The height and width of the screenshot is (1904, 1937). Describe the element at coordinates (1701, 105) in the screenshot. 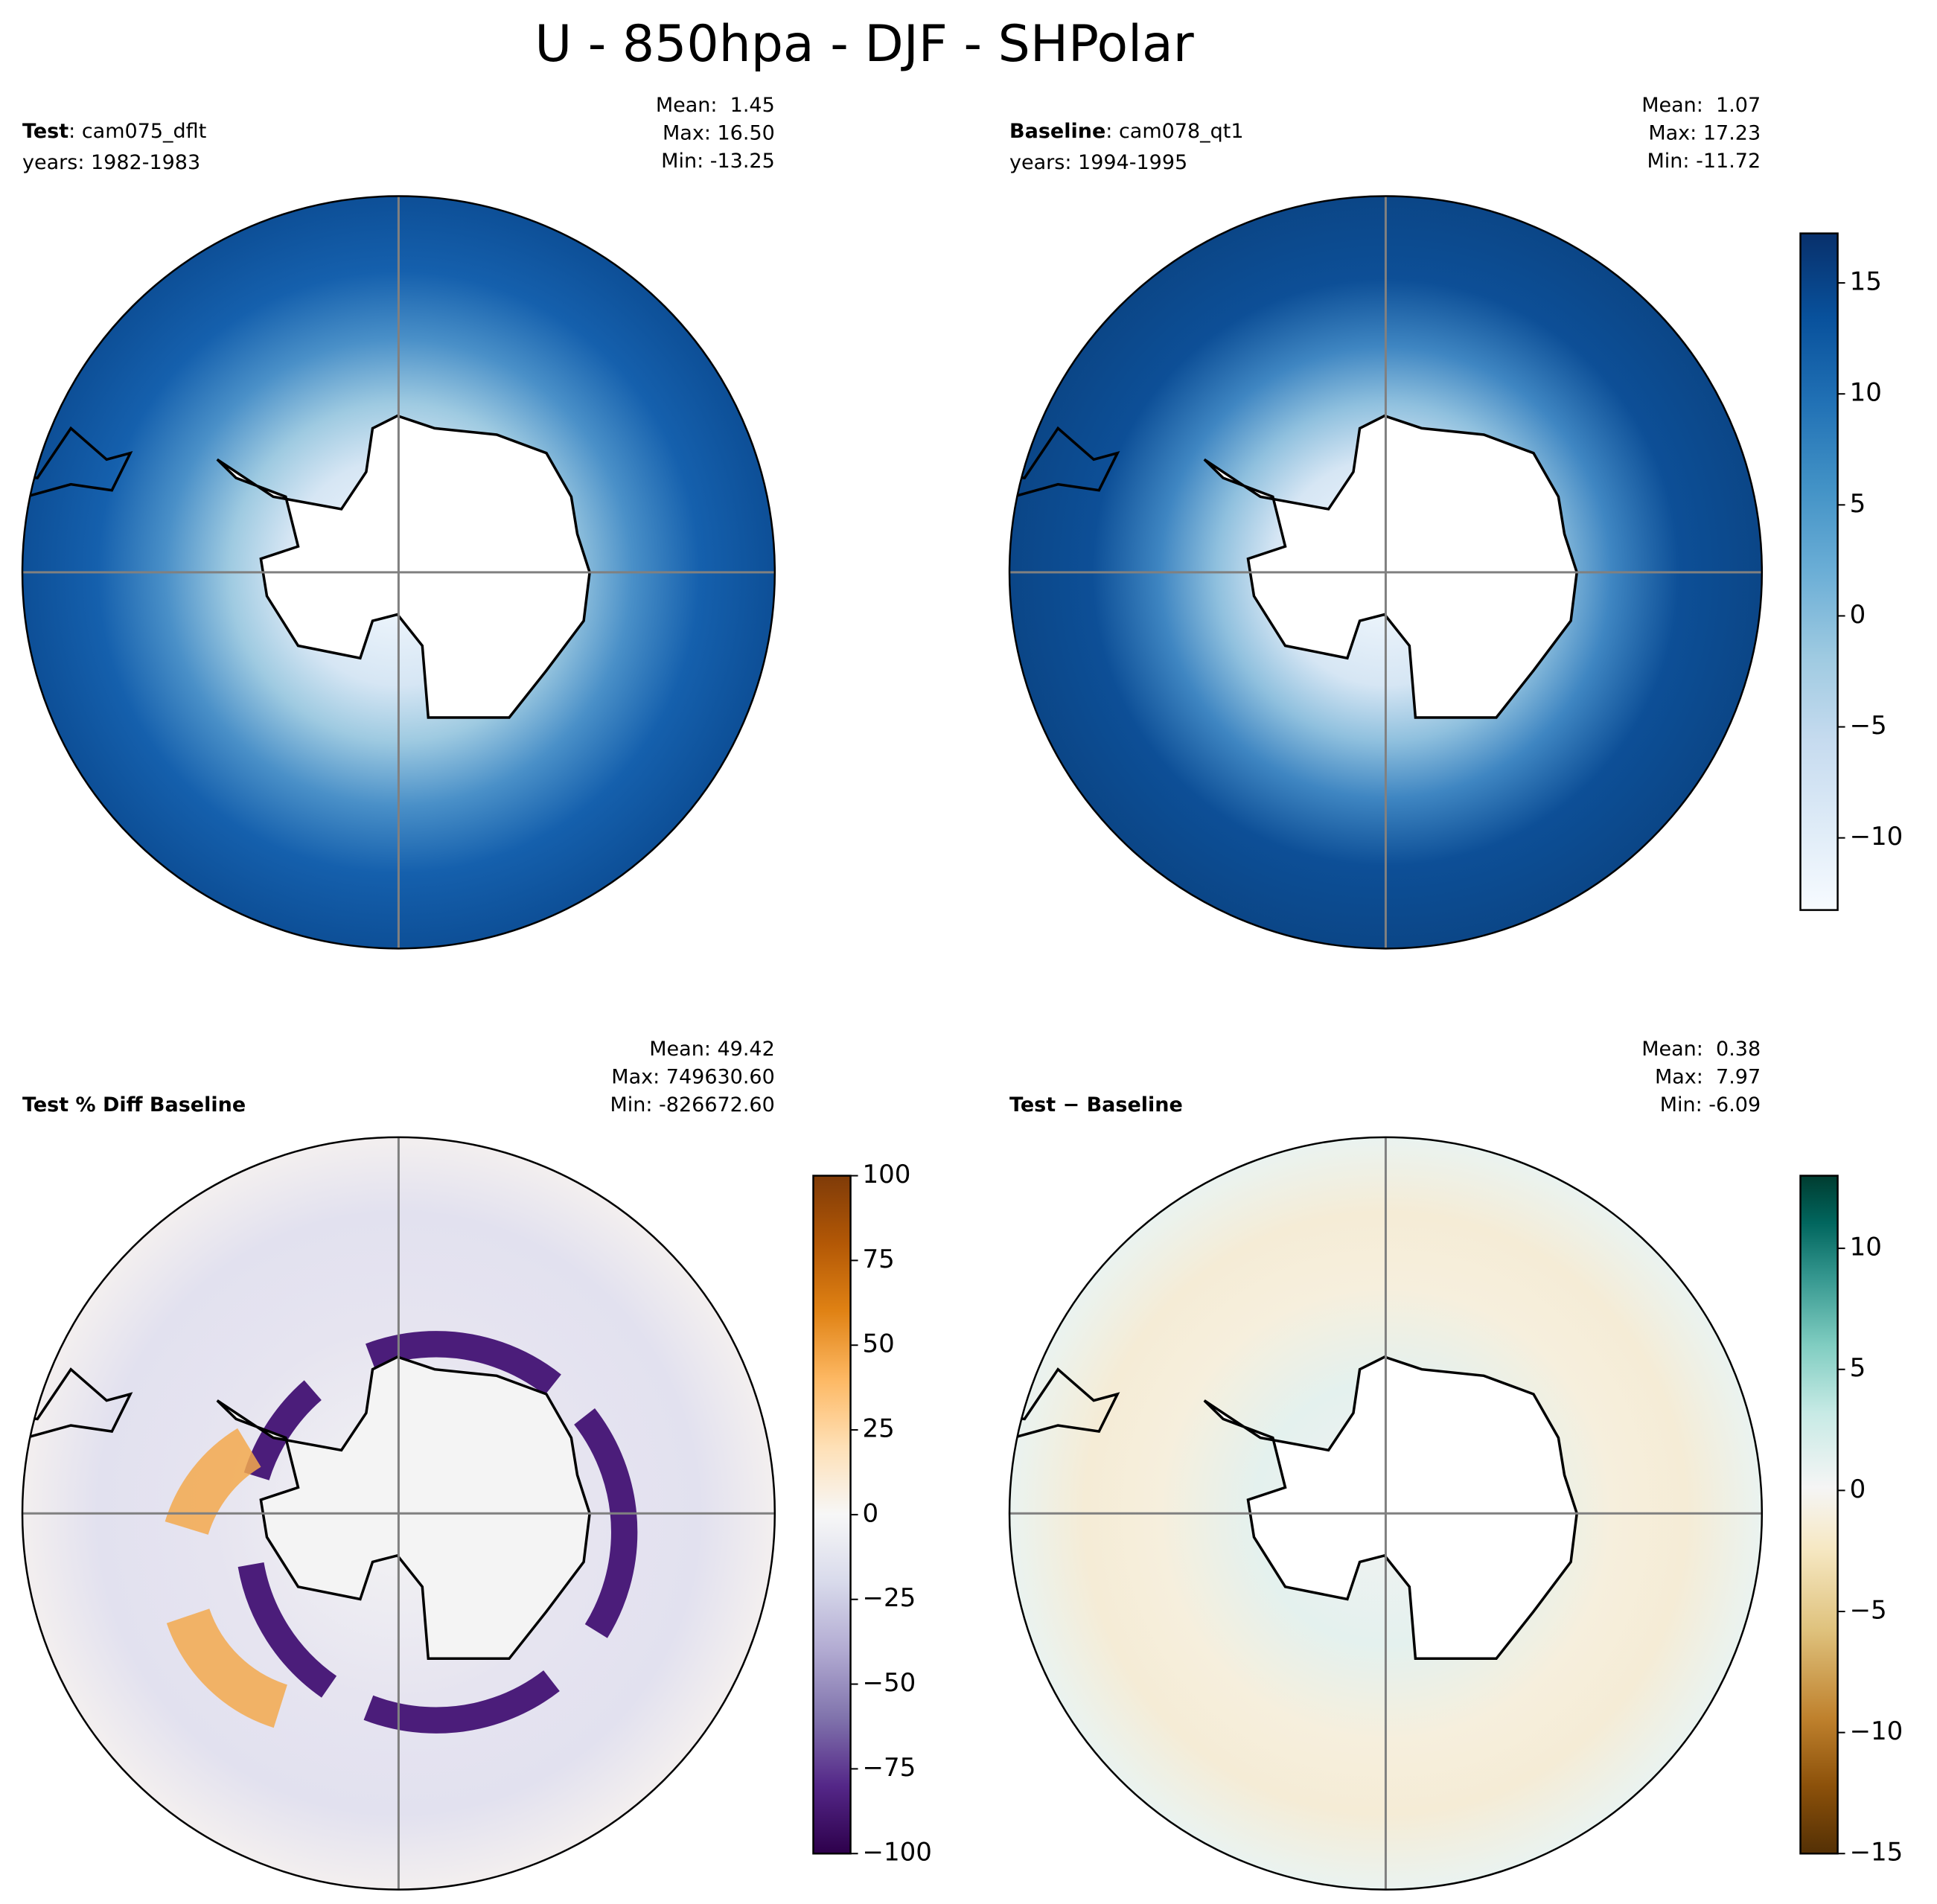

I see `panel-stat: Mean: 1.07` at that location.